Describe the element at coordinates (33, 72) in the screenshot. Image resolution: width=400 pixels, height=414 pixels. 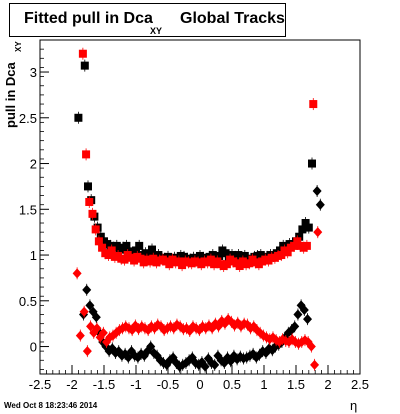
I see `y-tick-label: 3` at that location.